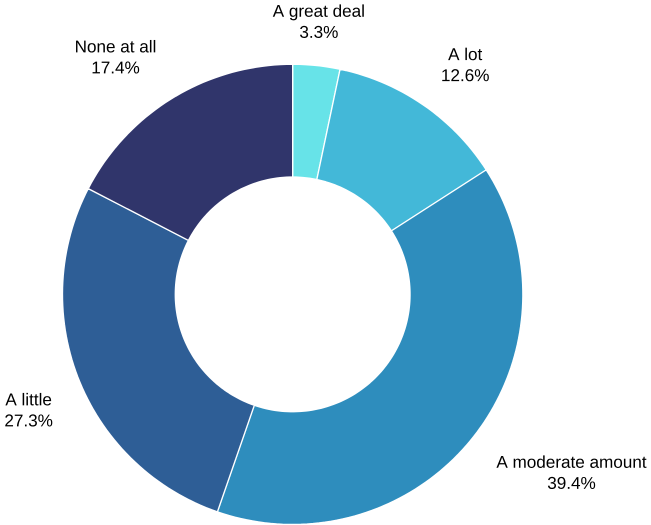 The height and width of the screenshot is (525, 651). Describe the element at coordinates (465, 75) in the screenshot. I see `data-label: 12.6%` at that location.